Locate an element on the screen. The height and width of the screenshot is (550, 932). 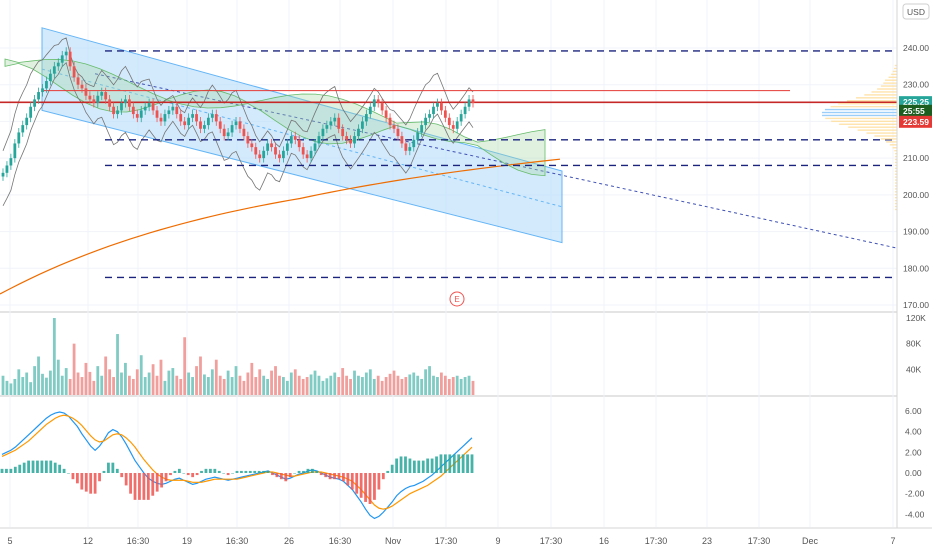
time-axis-label: 23 is located at coordinates (707, 541).